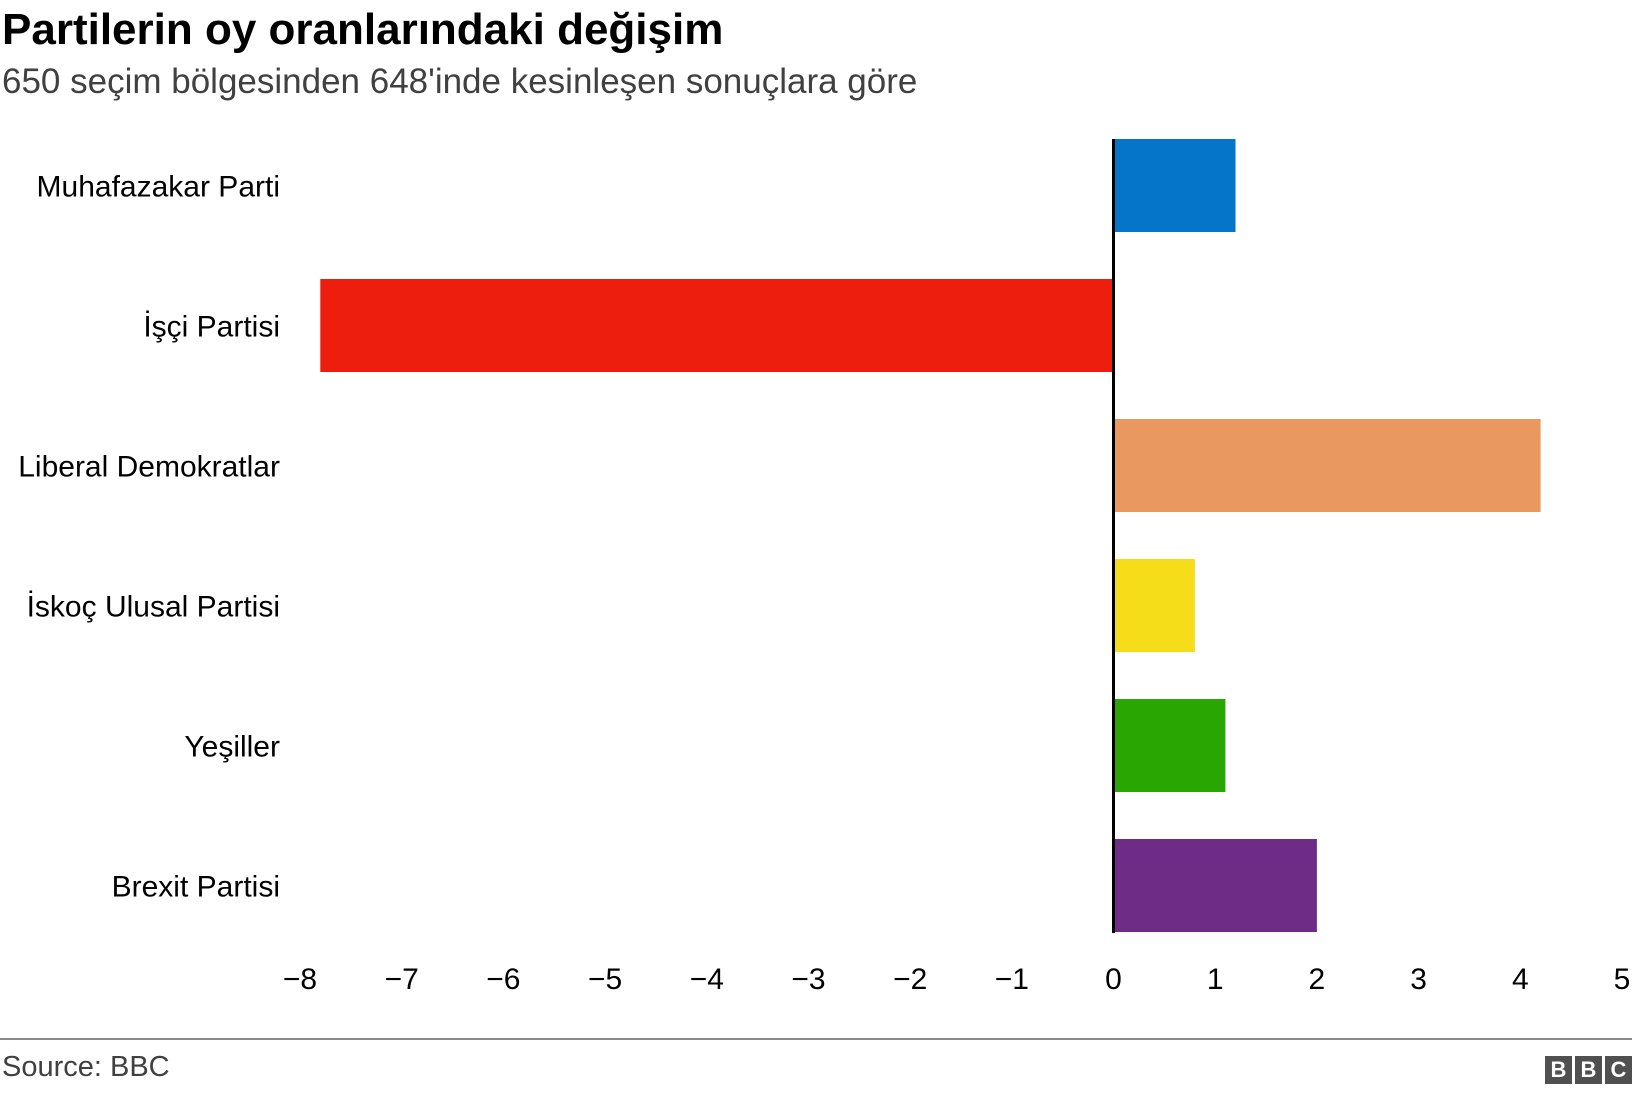 The width and height of the screenshot is (1632, 1094). What do you see at coordinates (1418, 979) in the screenshot?
I see `x-tick-label-12: 3` at bounding box center [1418, 979].